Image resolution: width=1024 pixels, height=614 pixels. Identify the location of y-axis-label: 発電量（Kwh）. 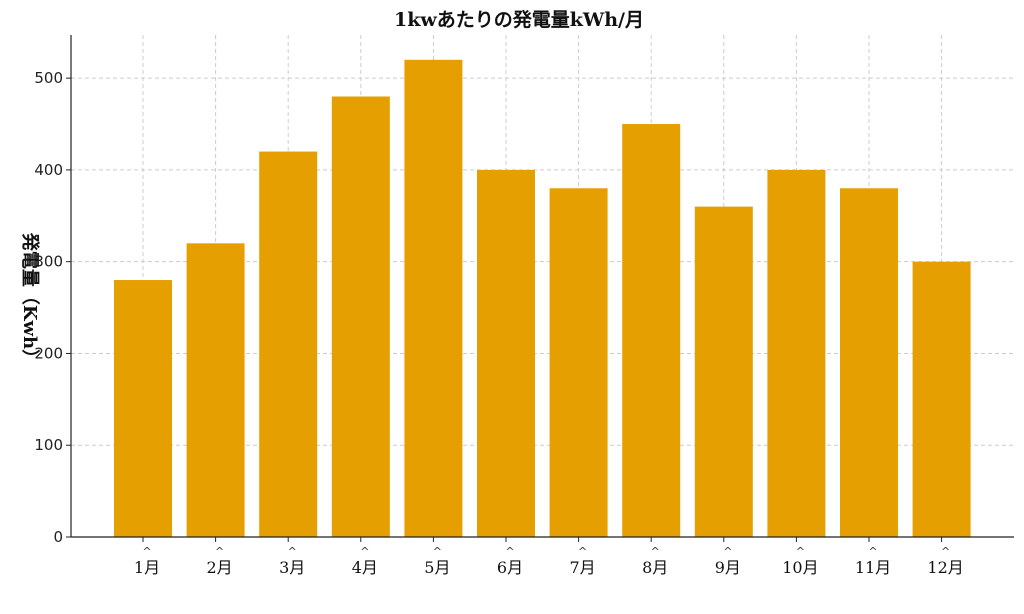
(30, 299).